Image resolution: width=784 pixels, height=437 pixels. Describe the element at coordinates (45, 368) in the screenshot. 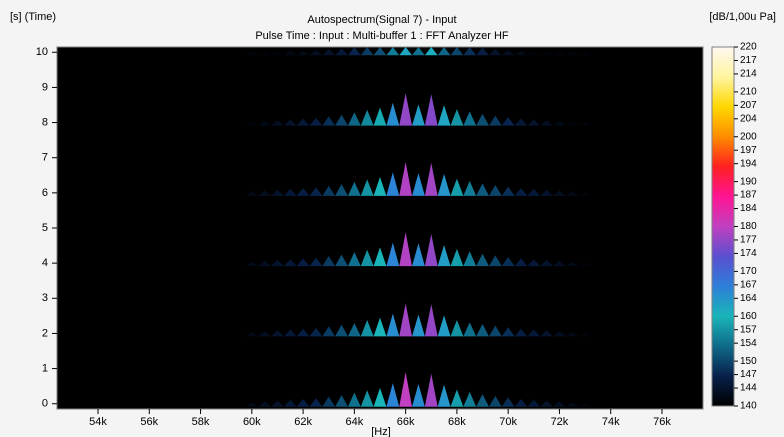

I see `y-tick-label: 1` at that location.